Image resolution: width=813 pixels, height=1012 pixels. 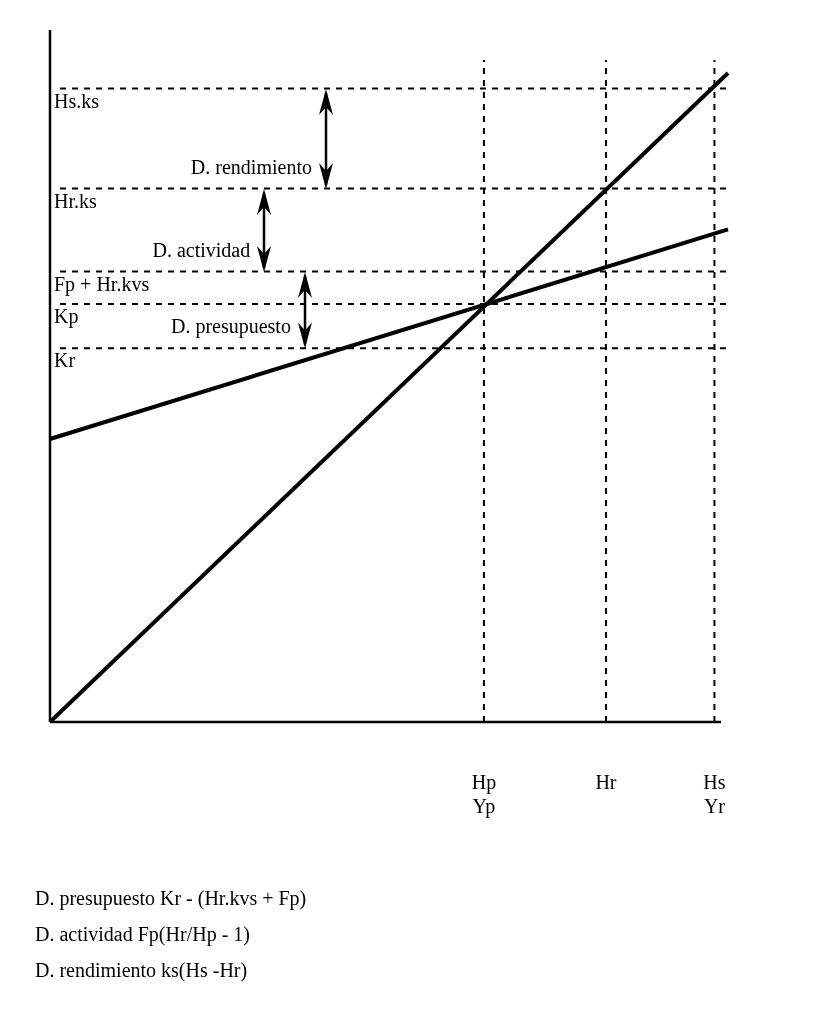 I want to click on annotation: D. presupuesto, so click(x=230, y=327).